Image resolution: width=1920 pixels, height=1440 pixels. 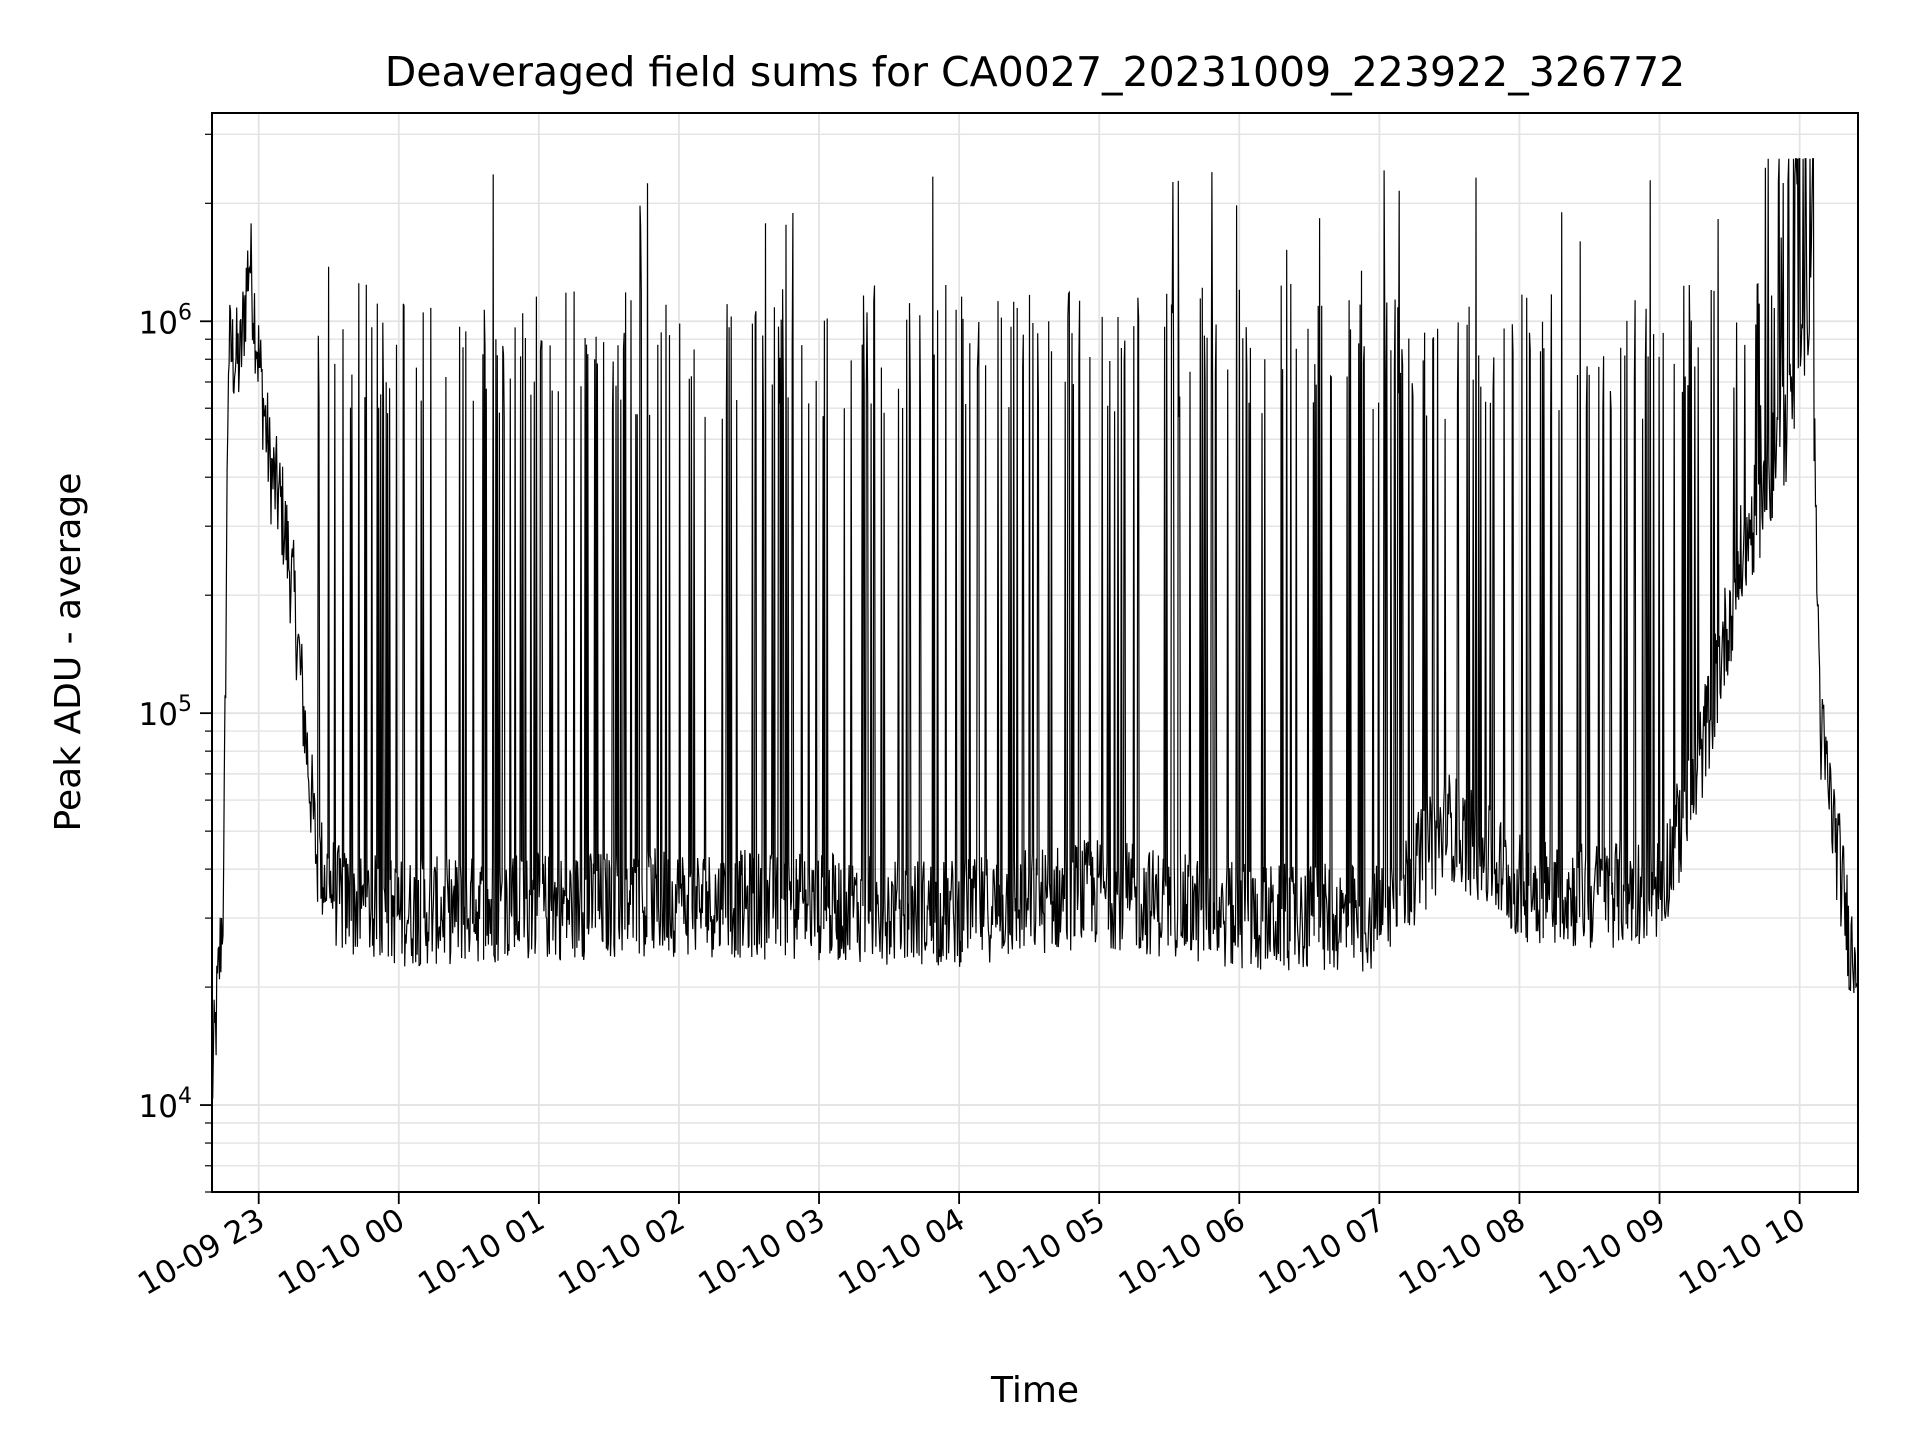 What do you see at coordinates (68, 652) in the screenshot?
I see `y-axis-label: Peak ADU - average` at bounding box center [68, 652].